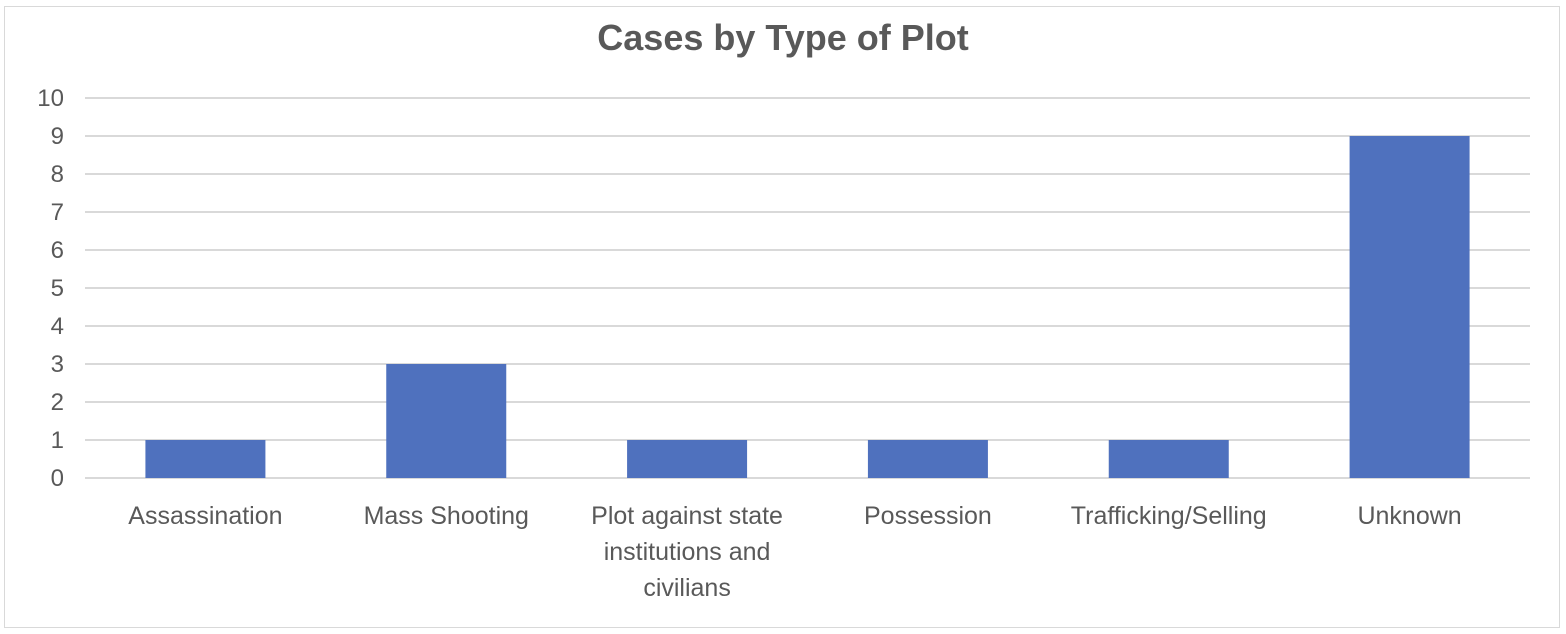 This screenshot has width=1566, height=634. I want to click on y-tick-label: 3, so click(57, 364).